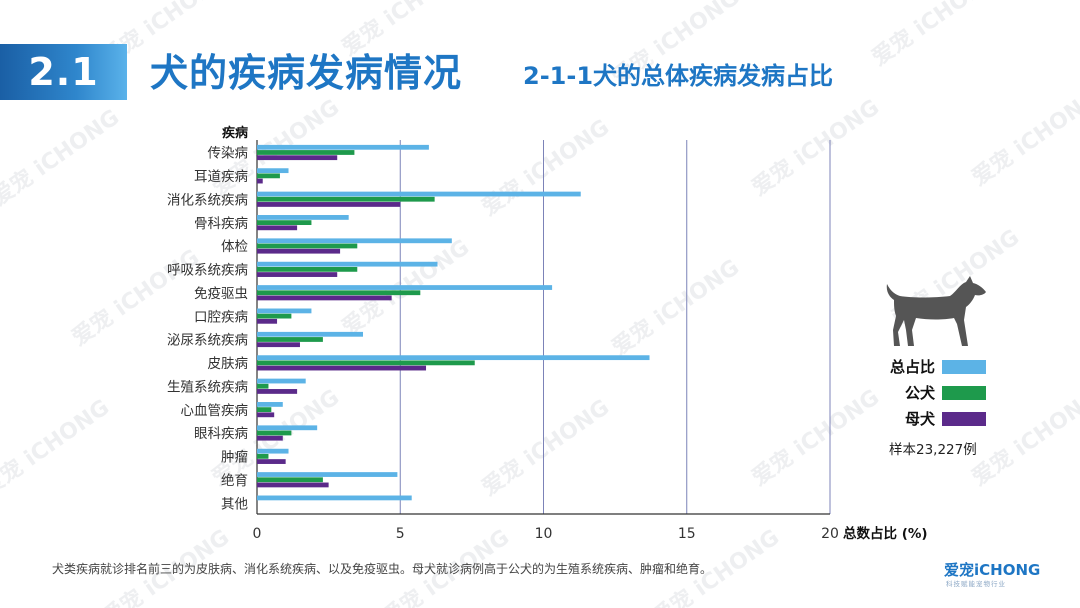  I want to click on x-tick-label: 15, so click(687, 534).